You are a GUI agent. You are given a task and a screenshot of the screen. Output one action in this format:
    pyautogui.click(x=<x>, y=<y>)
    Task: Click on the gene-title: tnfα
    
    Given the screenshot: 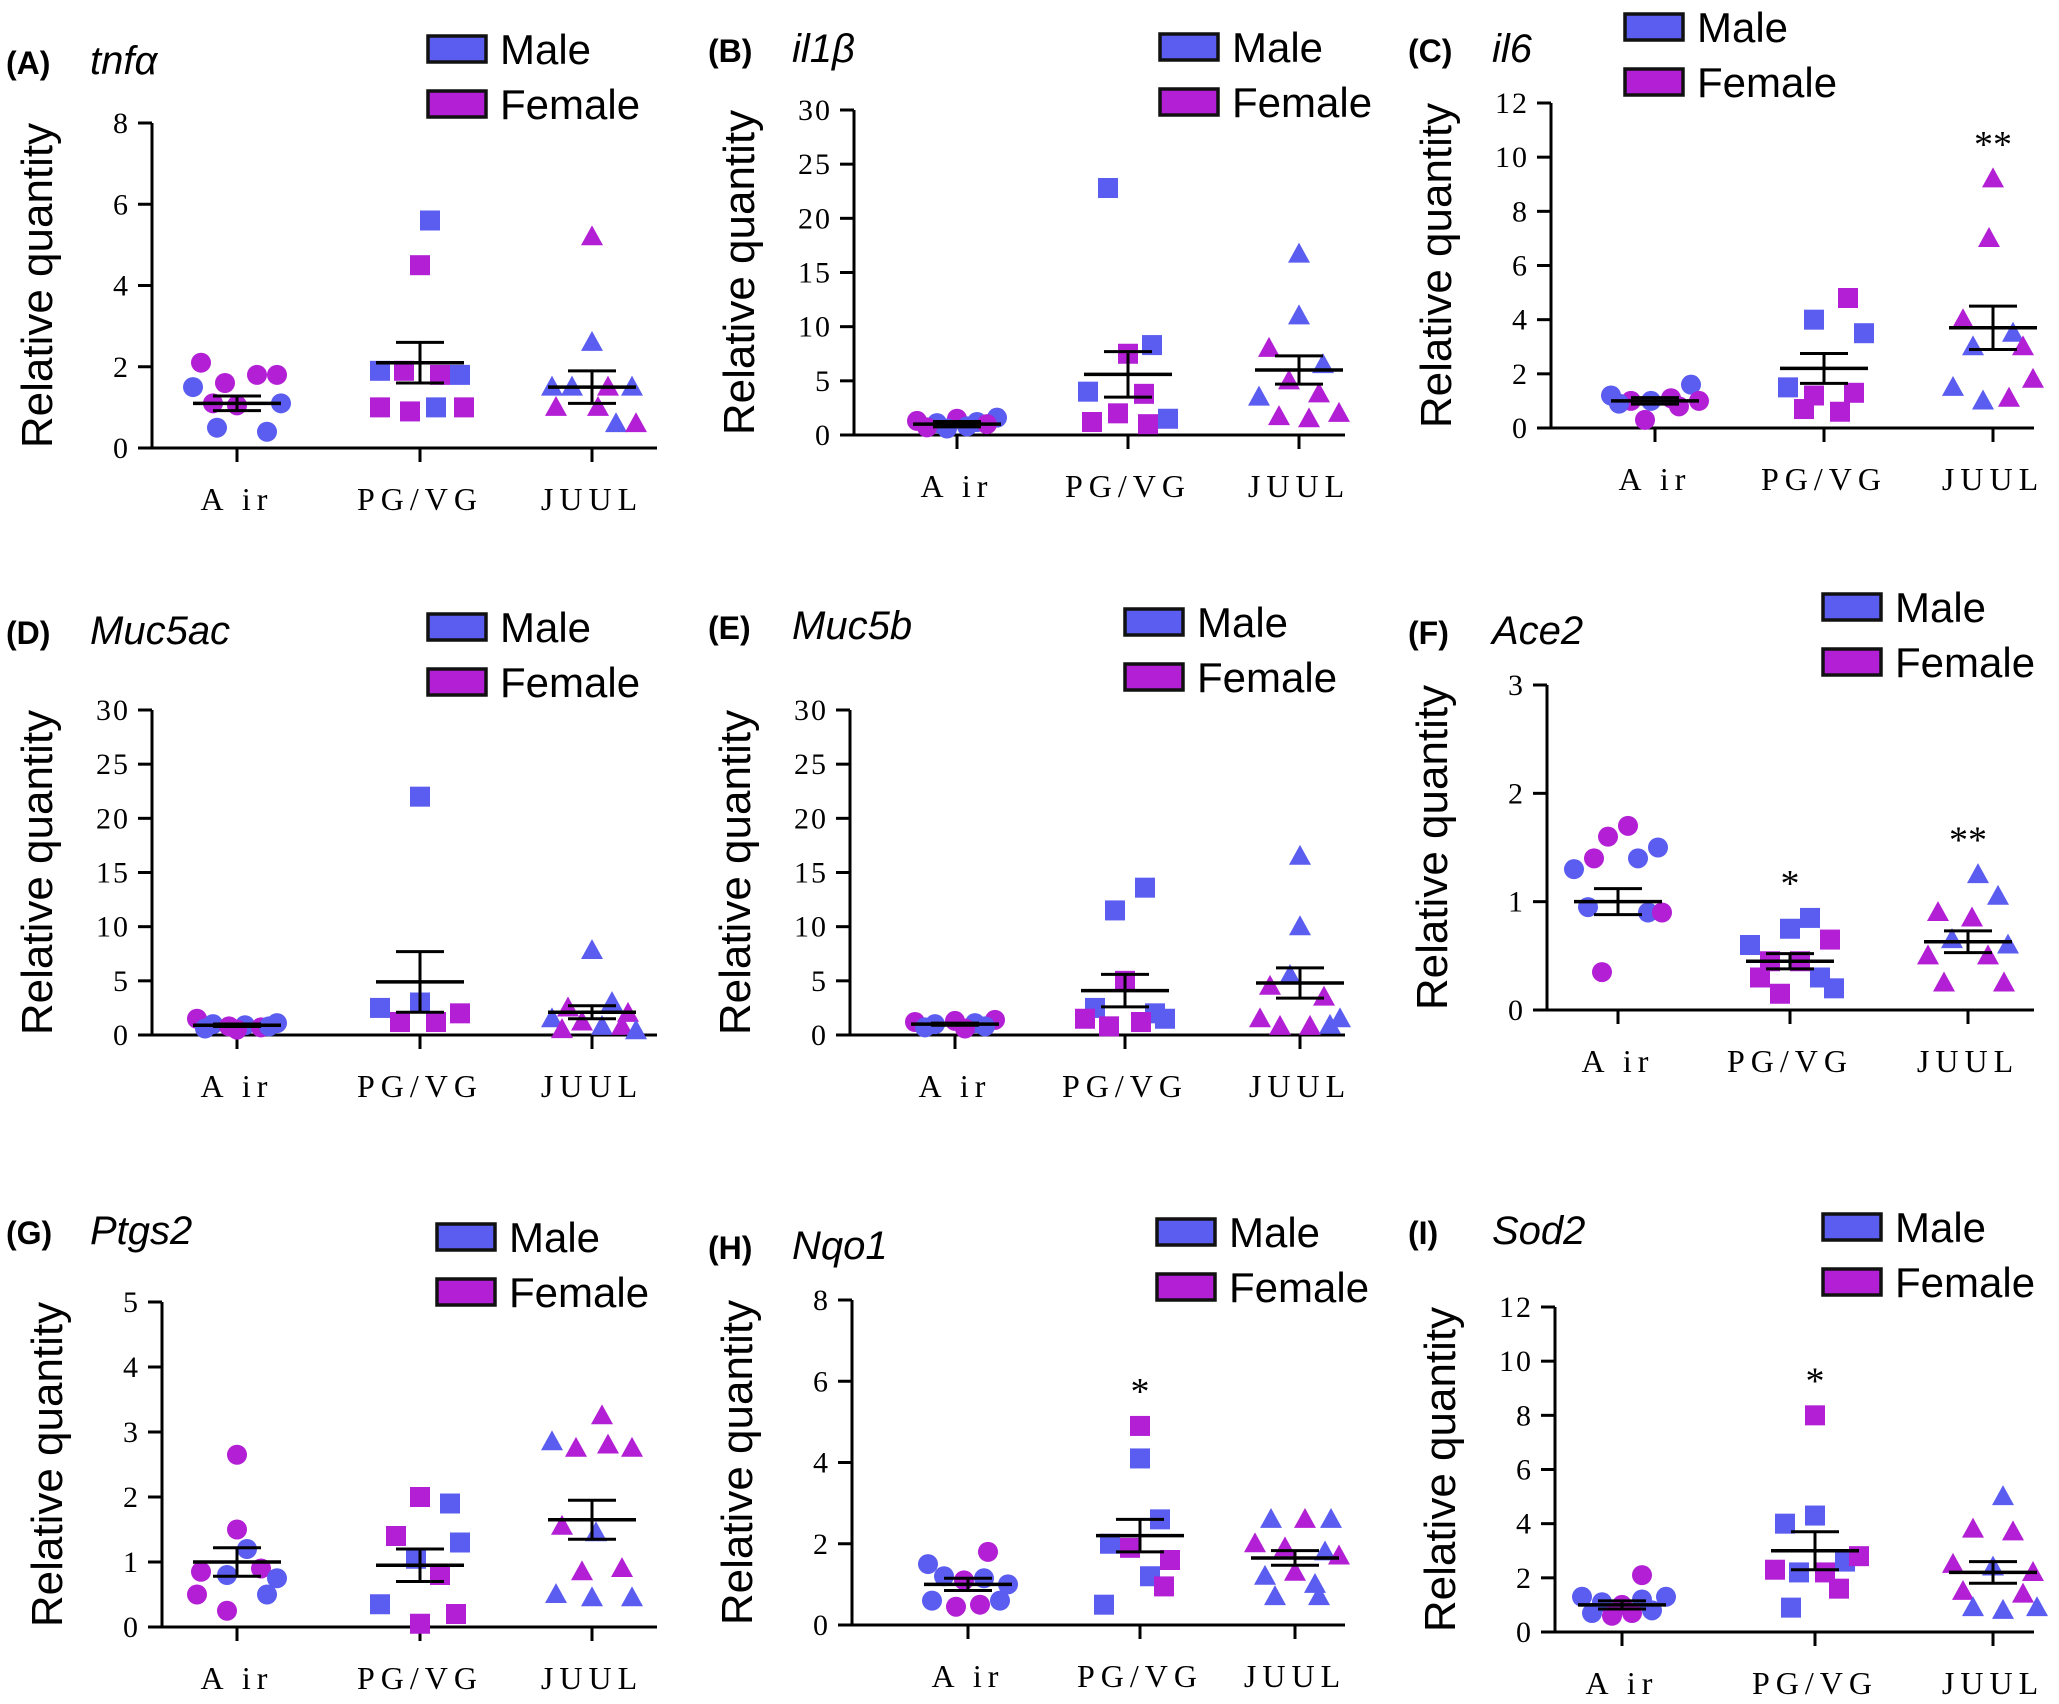 What is the action you would take?
    pyautogui.click(x=124, y=61)
    